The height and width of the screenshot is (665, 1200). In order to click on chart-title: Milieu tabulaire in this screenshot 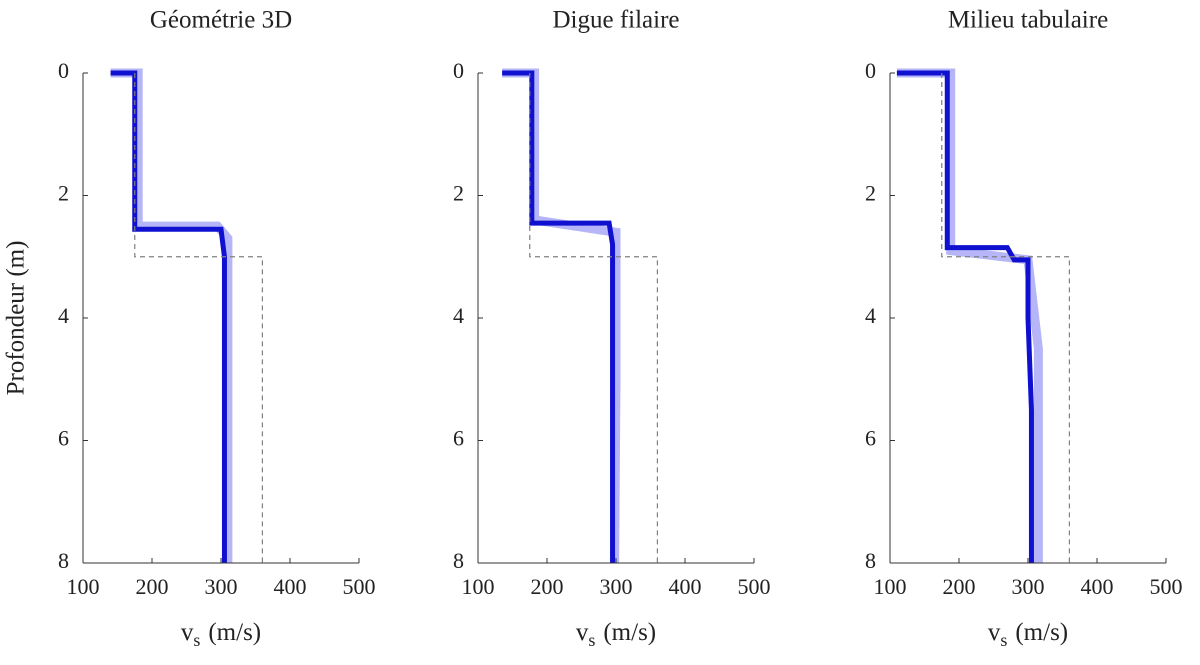, I will do `click(1028, 20)`.